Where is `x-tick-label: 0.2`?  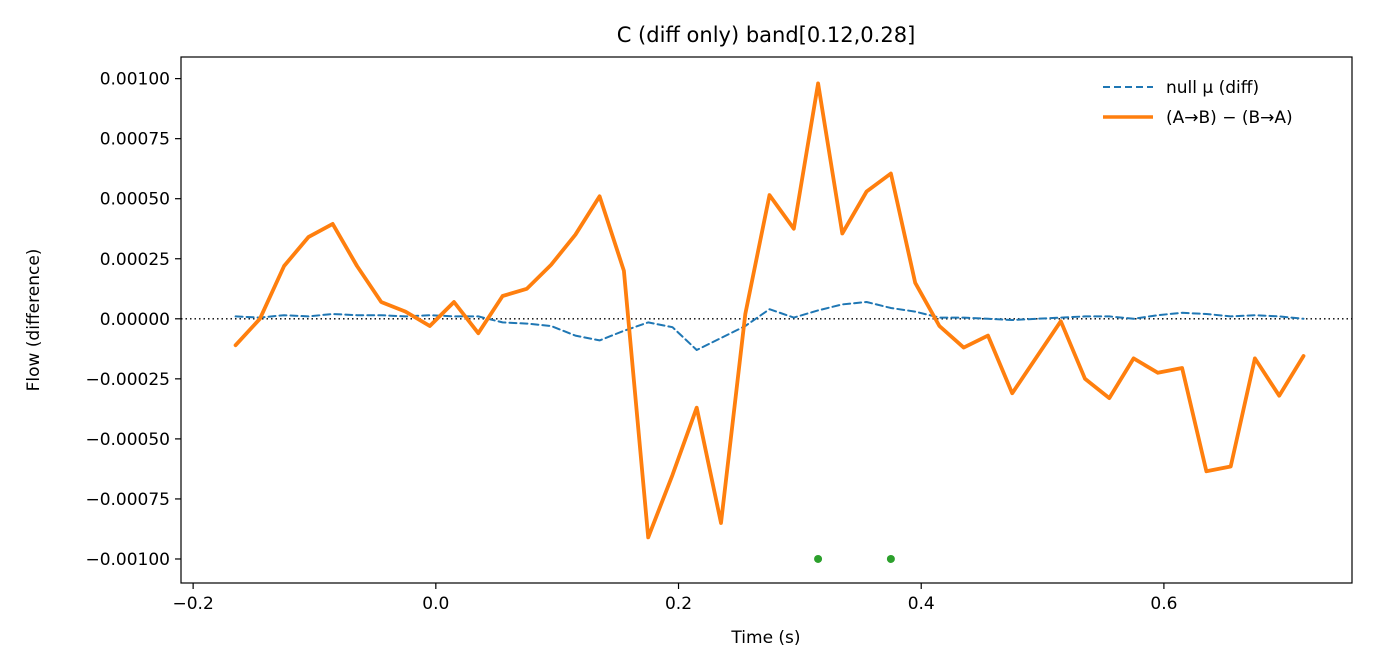
x-tick-label: 0.2 is located at coordinates (678, 604).